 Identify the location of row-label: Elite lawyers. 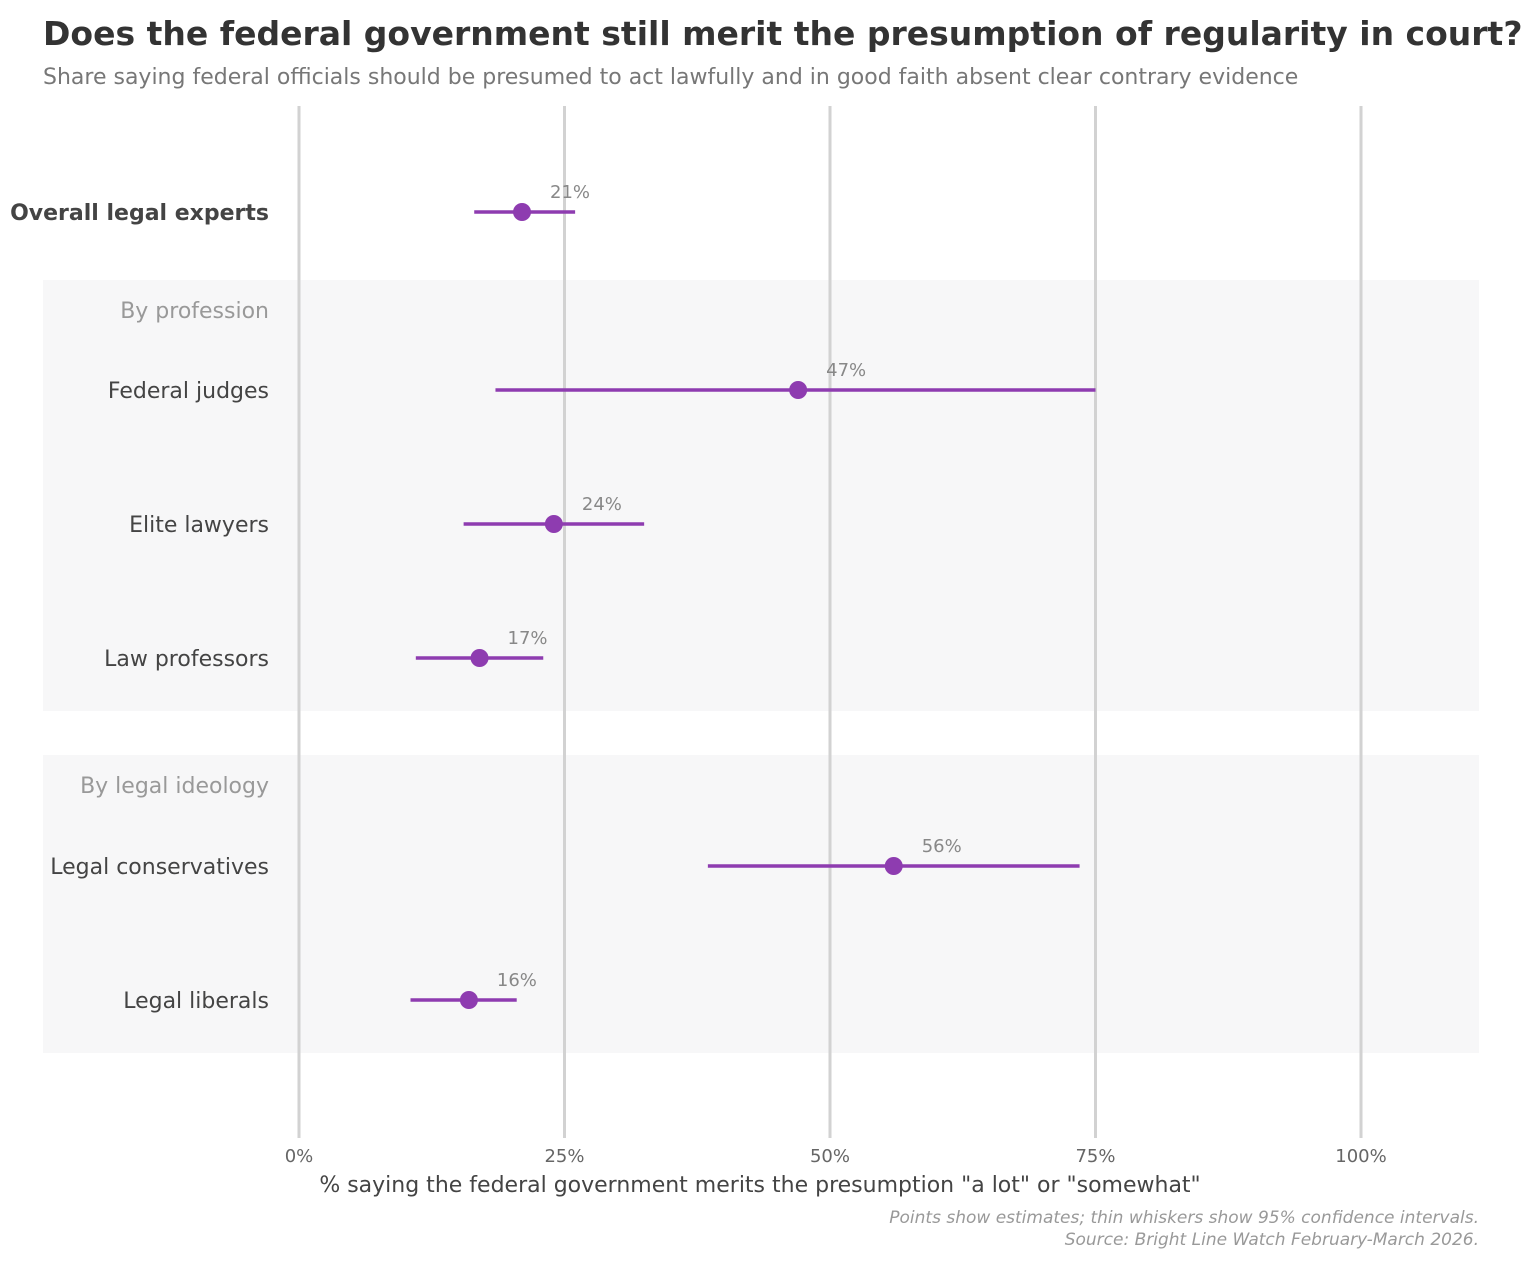
(199, 525).